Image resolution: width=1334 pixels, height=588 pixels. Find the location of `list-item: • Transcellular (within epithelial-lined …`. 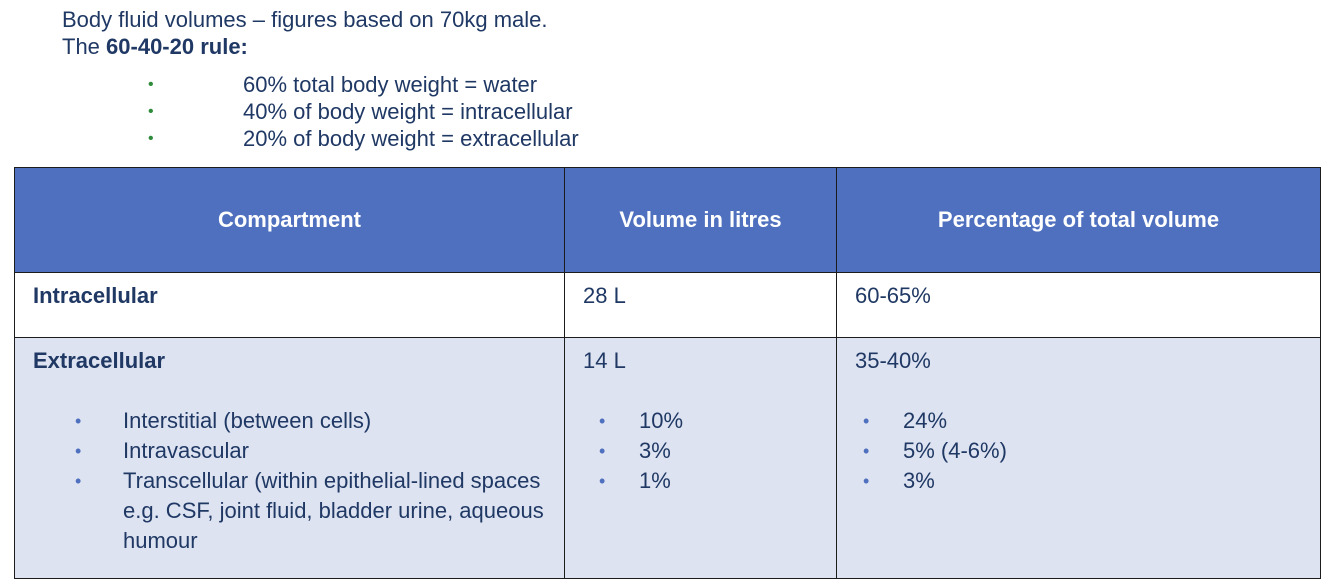

list-item: • Transcellular (within epithelial-lined … is located at coordinates (309, 510).